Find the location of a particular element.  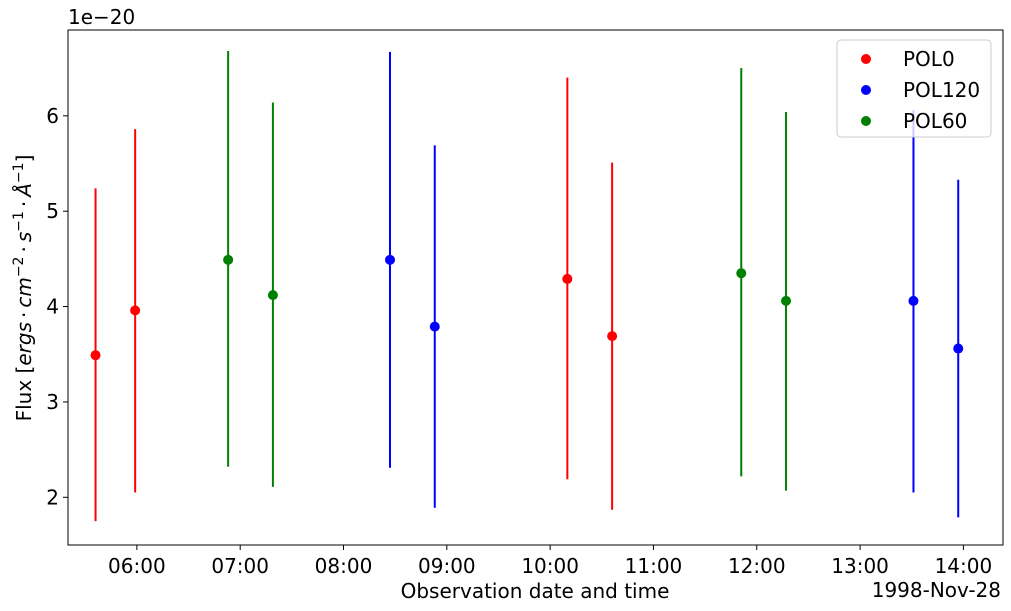

x-tick-label: 14:00 is located at coordinates (964, 566).